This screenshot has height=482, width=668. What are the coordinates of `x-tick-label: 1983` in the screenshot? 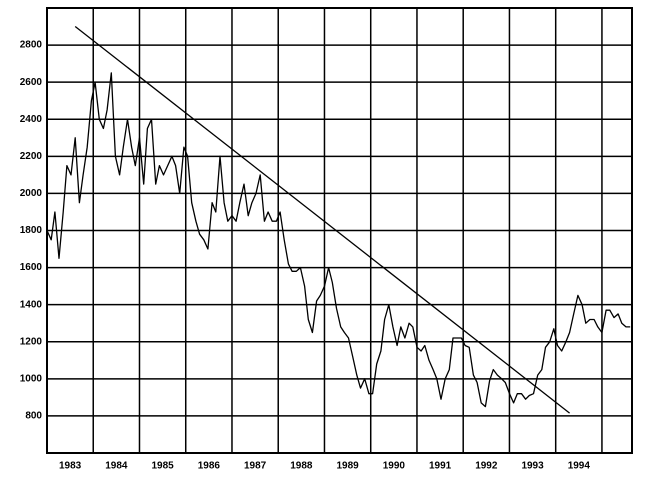 It's located at (70, 466).